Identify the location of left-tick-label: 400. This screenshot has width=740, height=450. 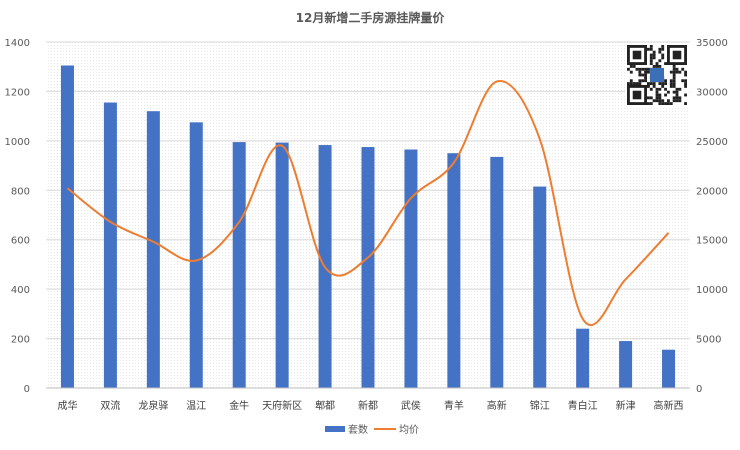
(20, 290).